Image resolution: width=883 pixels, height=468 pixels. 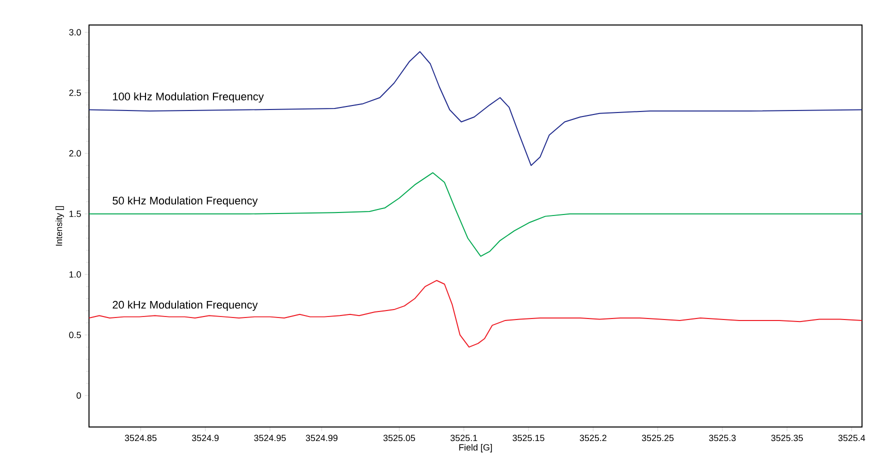 What do you see at coordinates (75, 214) in the screenshot?
I see `y-tick-label: 1.5` at bounding box center [75, 214].